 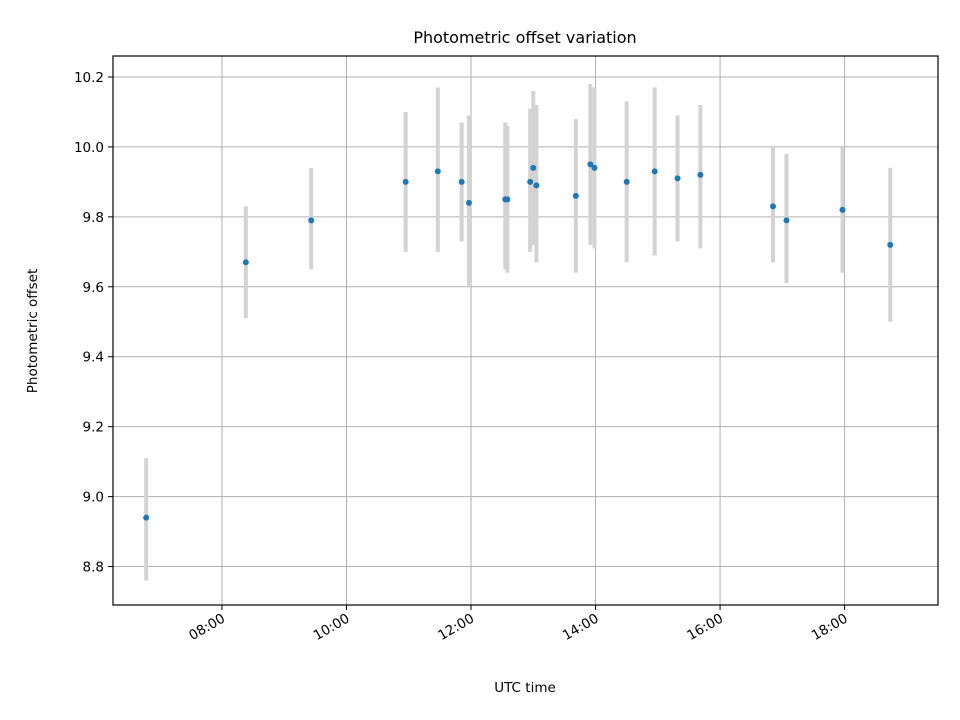 What do you see at coordinates (93, 358) in the screenshot?
I see `y-tick-label: 9.4` at bounding box center [93, 358].